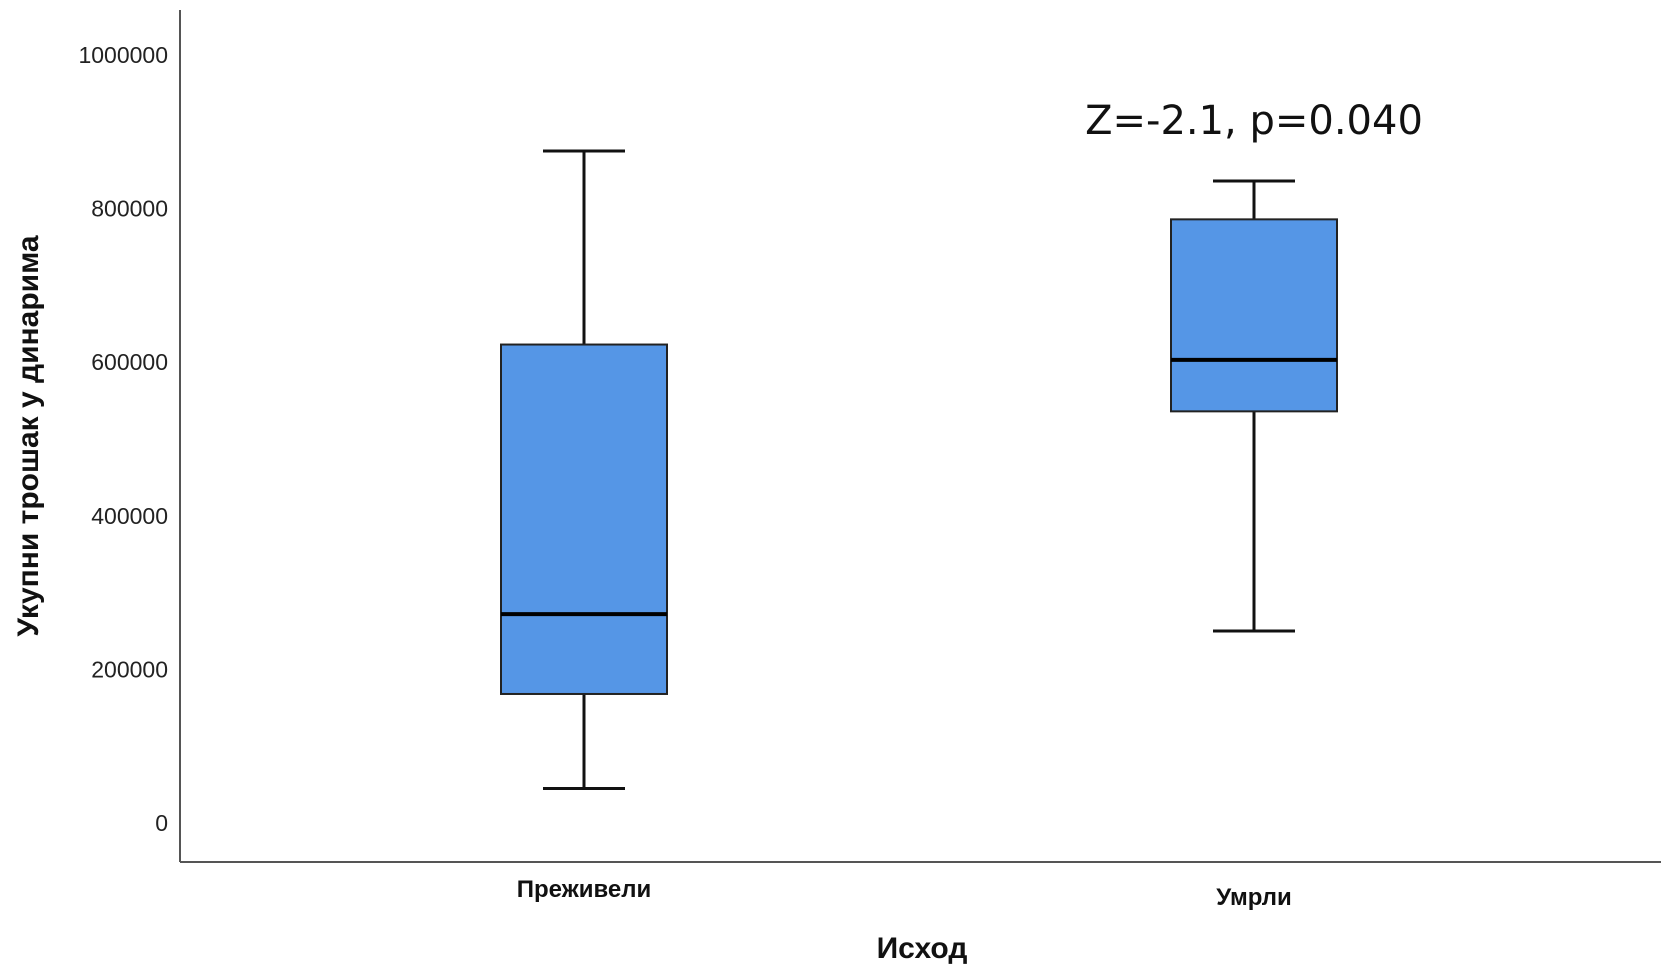 This screenshot has height=974, width=1661. Describe the element at coordinates (1254, 897) in the screenshot. I see `category-label-died: Умрли` at that location.